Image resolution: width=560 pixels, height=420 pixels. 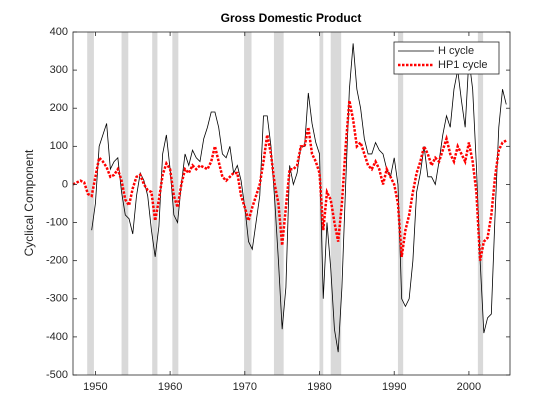 I want to click on legend-label: HP1 cycle, so click(x=463, y=65).